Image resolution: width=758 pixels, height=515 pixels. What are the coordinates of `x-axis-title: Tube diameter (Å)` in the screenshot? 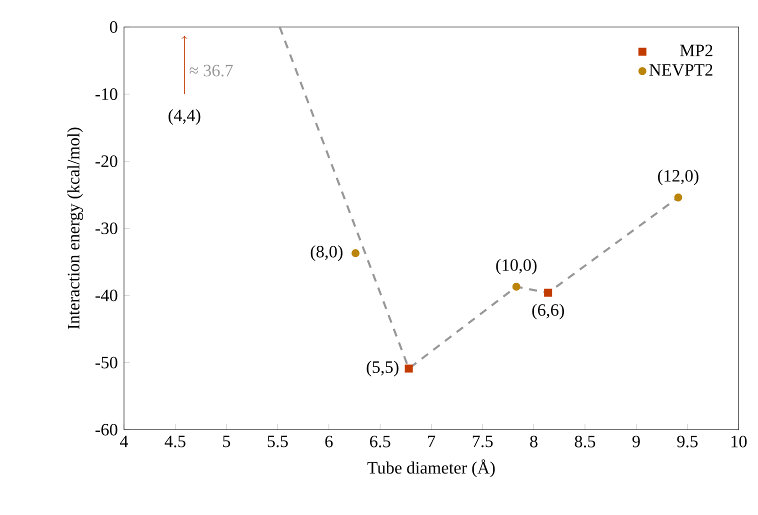 It's located at (431, 468).